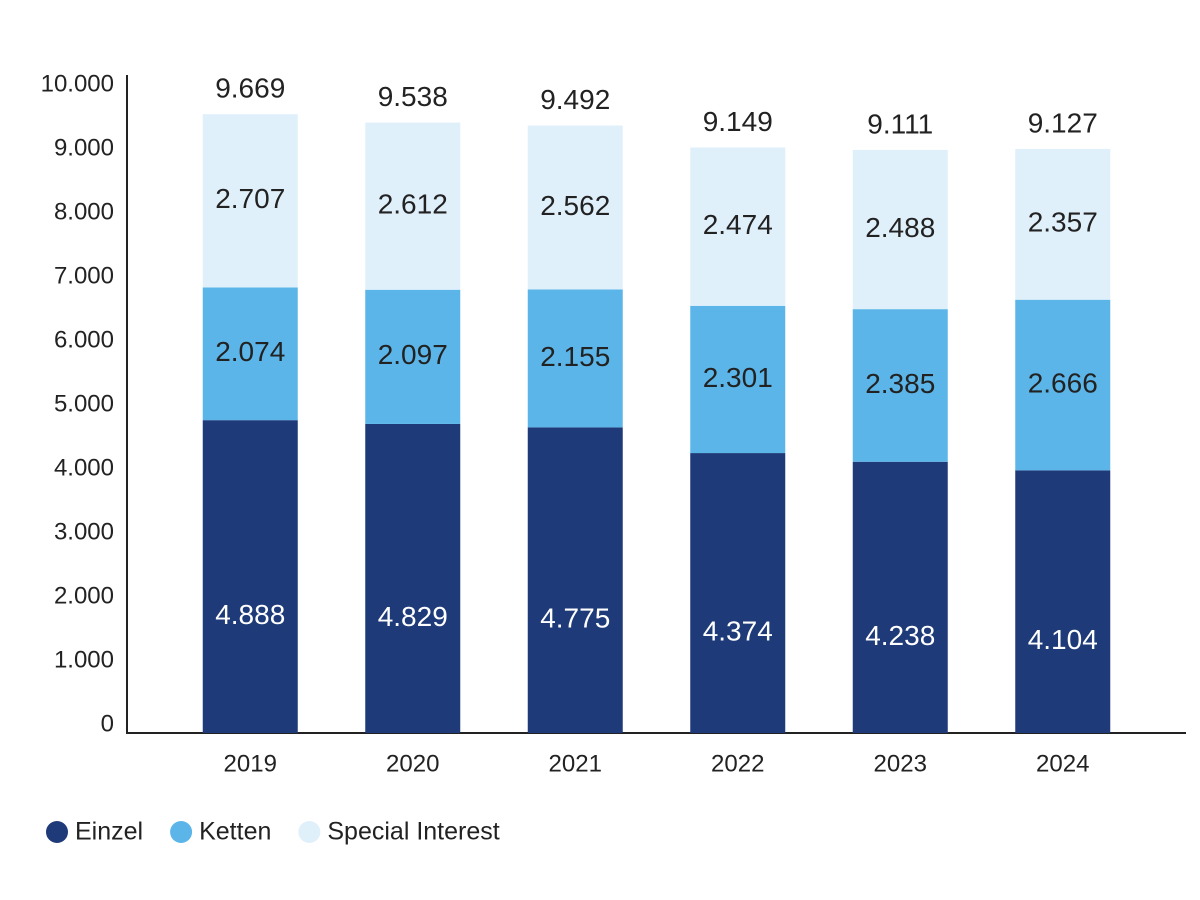 The height and width of the screenshot is (900, 1200). Describe the element at coordinates (250, 198) in the screenshot. I see `value-label: 2.707` at that location.